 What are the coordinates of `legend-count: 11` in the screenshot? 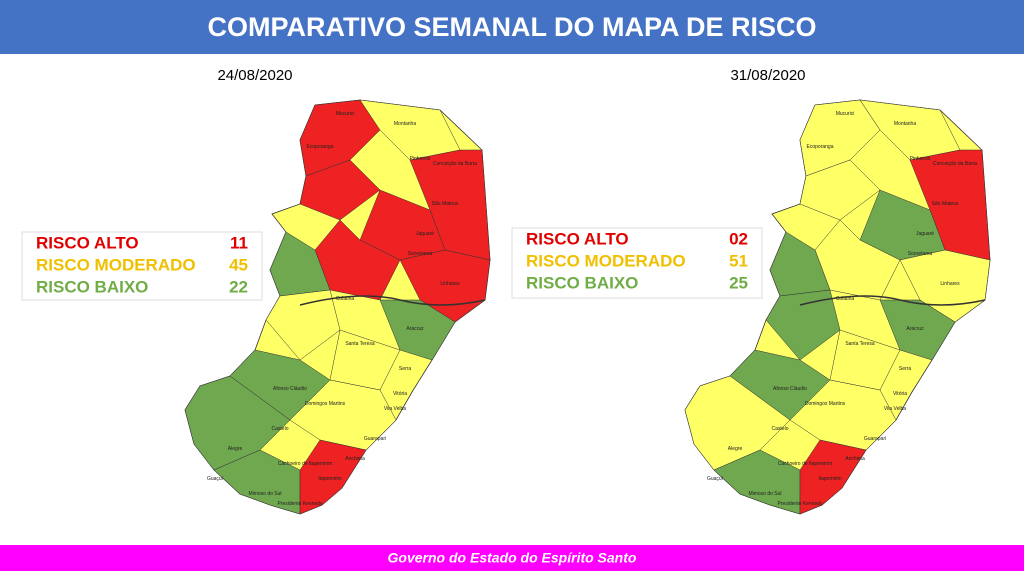 It's located at (239, 242).